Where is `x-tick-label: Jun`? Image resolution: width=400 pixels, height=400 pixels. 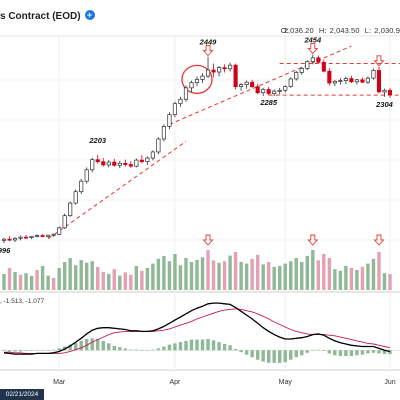 x-tick-label: Jun is located at coordinates (389, 382).